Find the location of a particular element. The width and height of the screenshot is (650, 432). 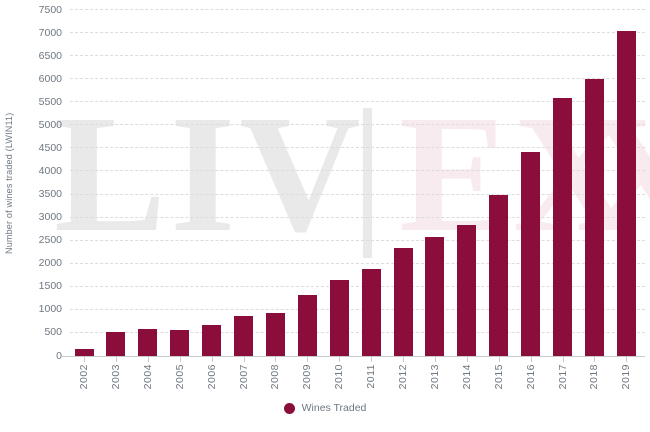

x-tick-2008 is located at coordinates (276, 359).